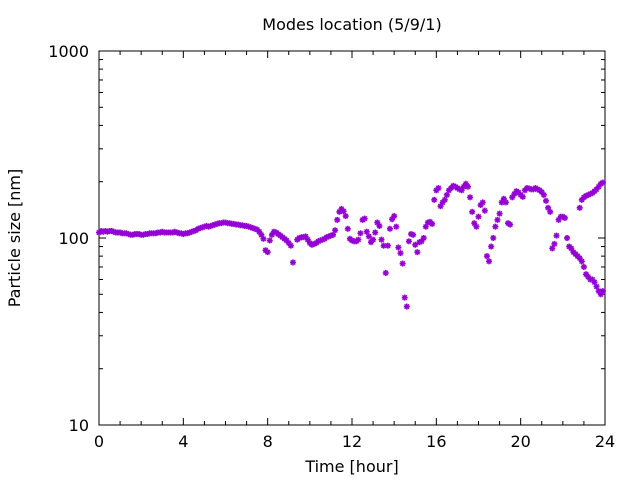  I want to click on x-tick-label: 8, so click(268, 441).